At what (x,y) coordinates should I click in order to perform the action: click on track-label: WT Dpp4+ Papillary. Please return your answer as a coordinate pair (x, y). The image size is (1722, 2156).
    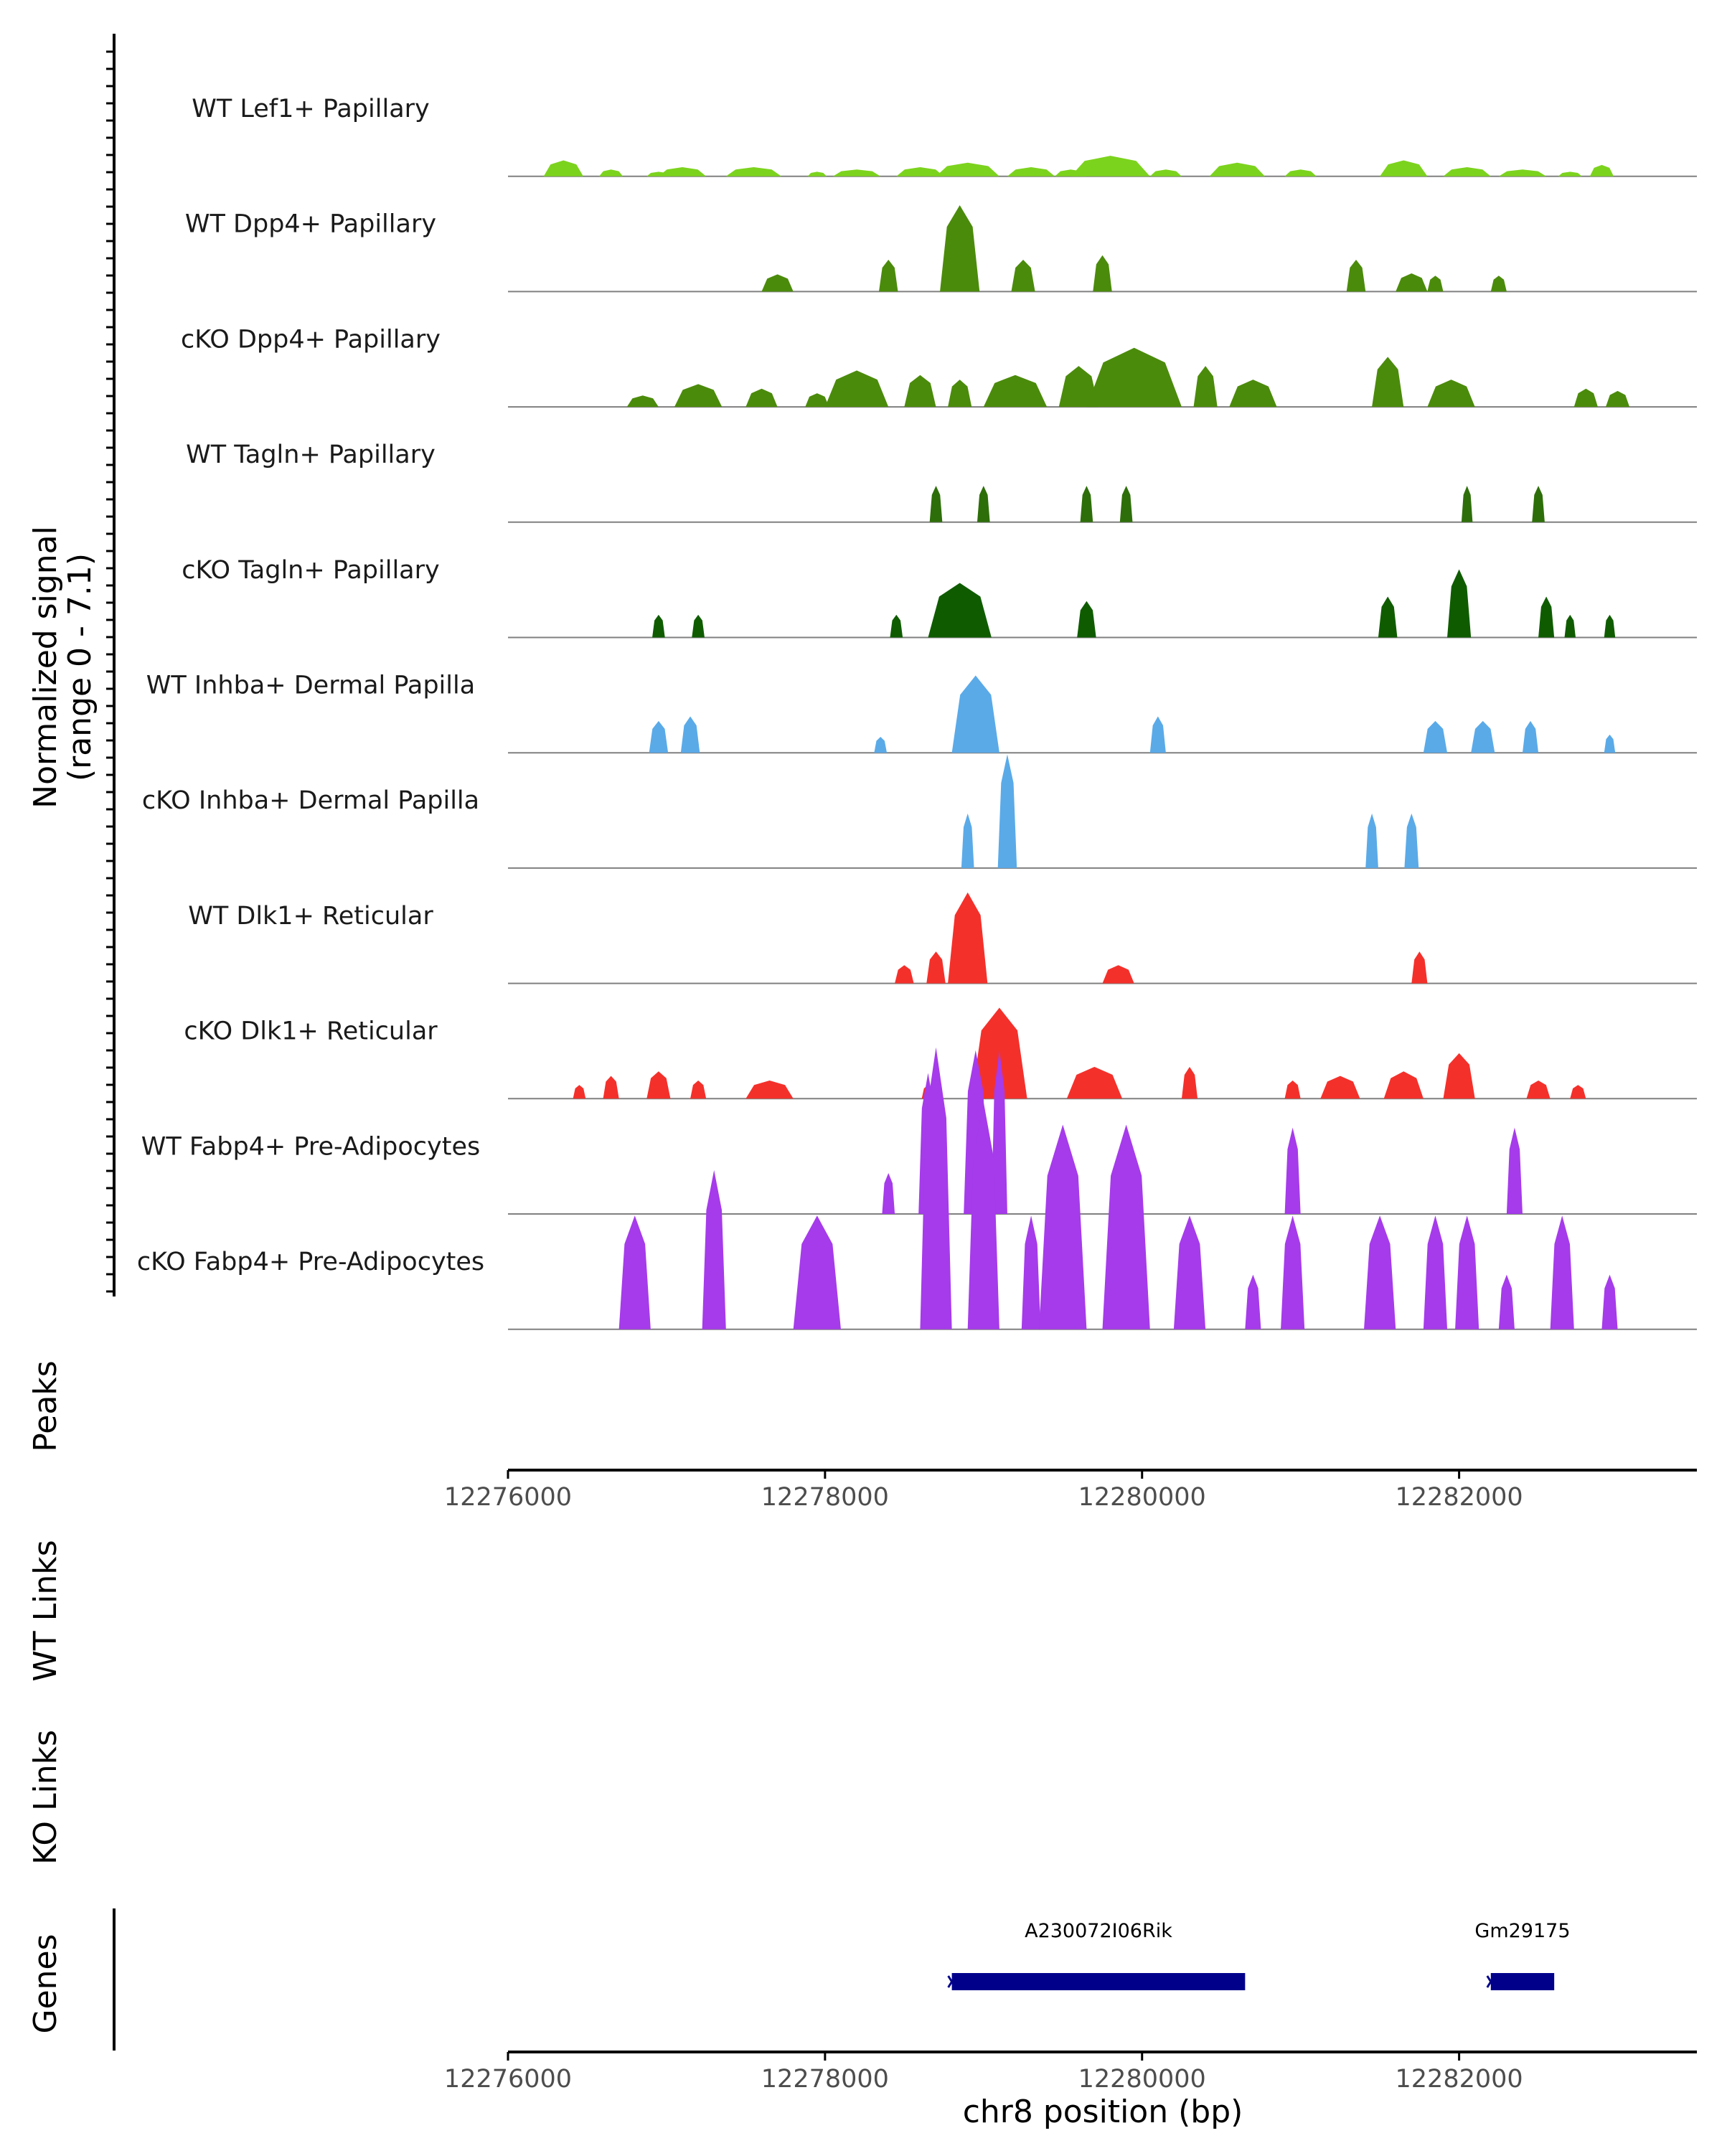
    Looking at the image, I should click on (311, 224).